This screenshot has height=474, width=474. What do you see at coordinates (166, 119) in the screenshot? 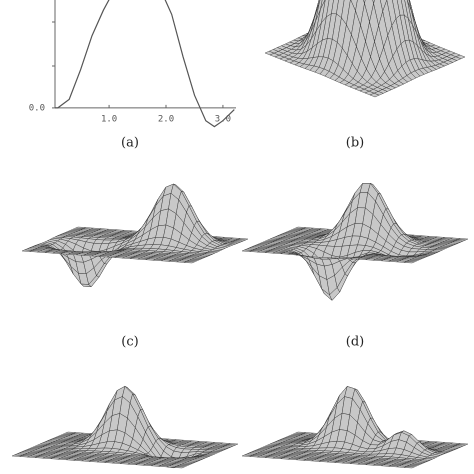
I see `x-tick-label: 2.0` at bounding box center [166, 119].